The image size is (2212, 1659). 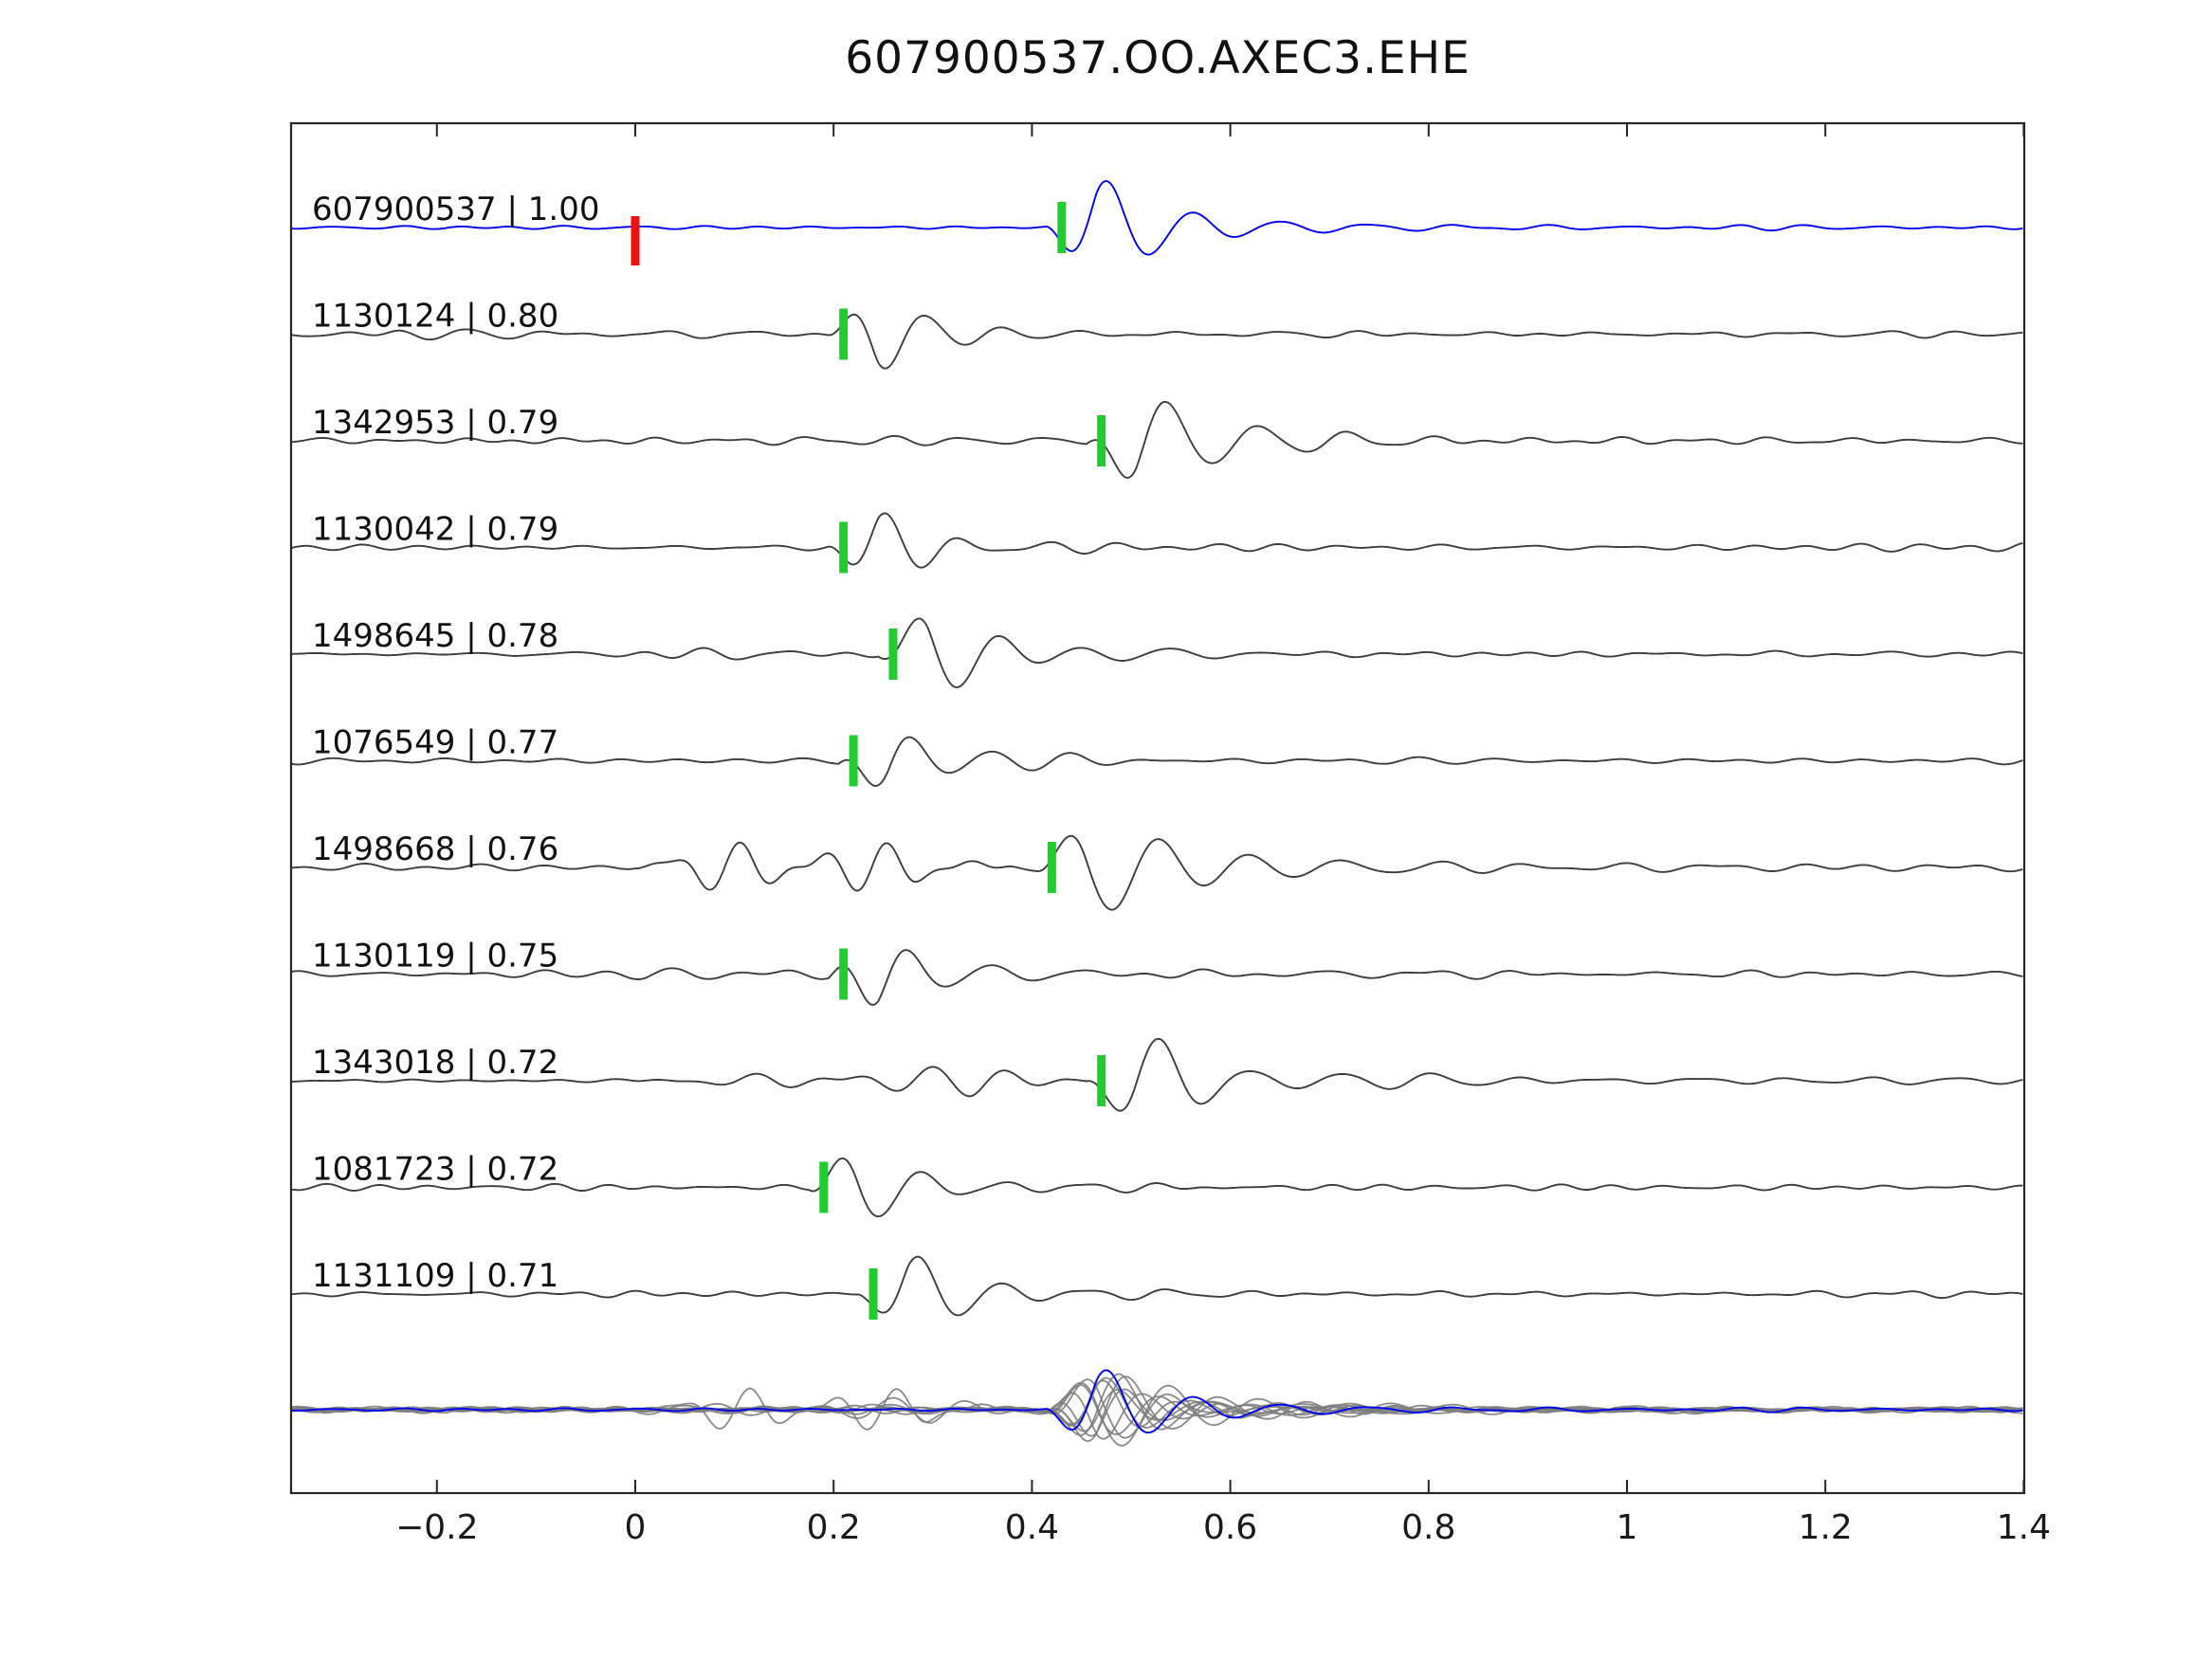 What do you see at coordinates (435, 317) in the screenshot?
I see `trace-label: 1130124 | 0.80` at bounding box center [435, 317].